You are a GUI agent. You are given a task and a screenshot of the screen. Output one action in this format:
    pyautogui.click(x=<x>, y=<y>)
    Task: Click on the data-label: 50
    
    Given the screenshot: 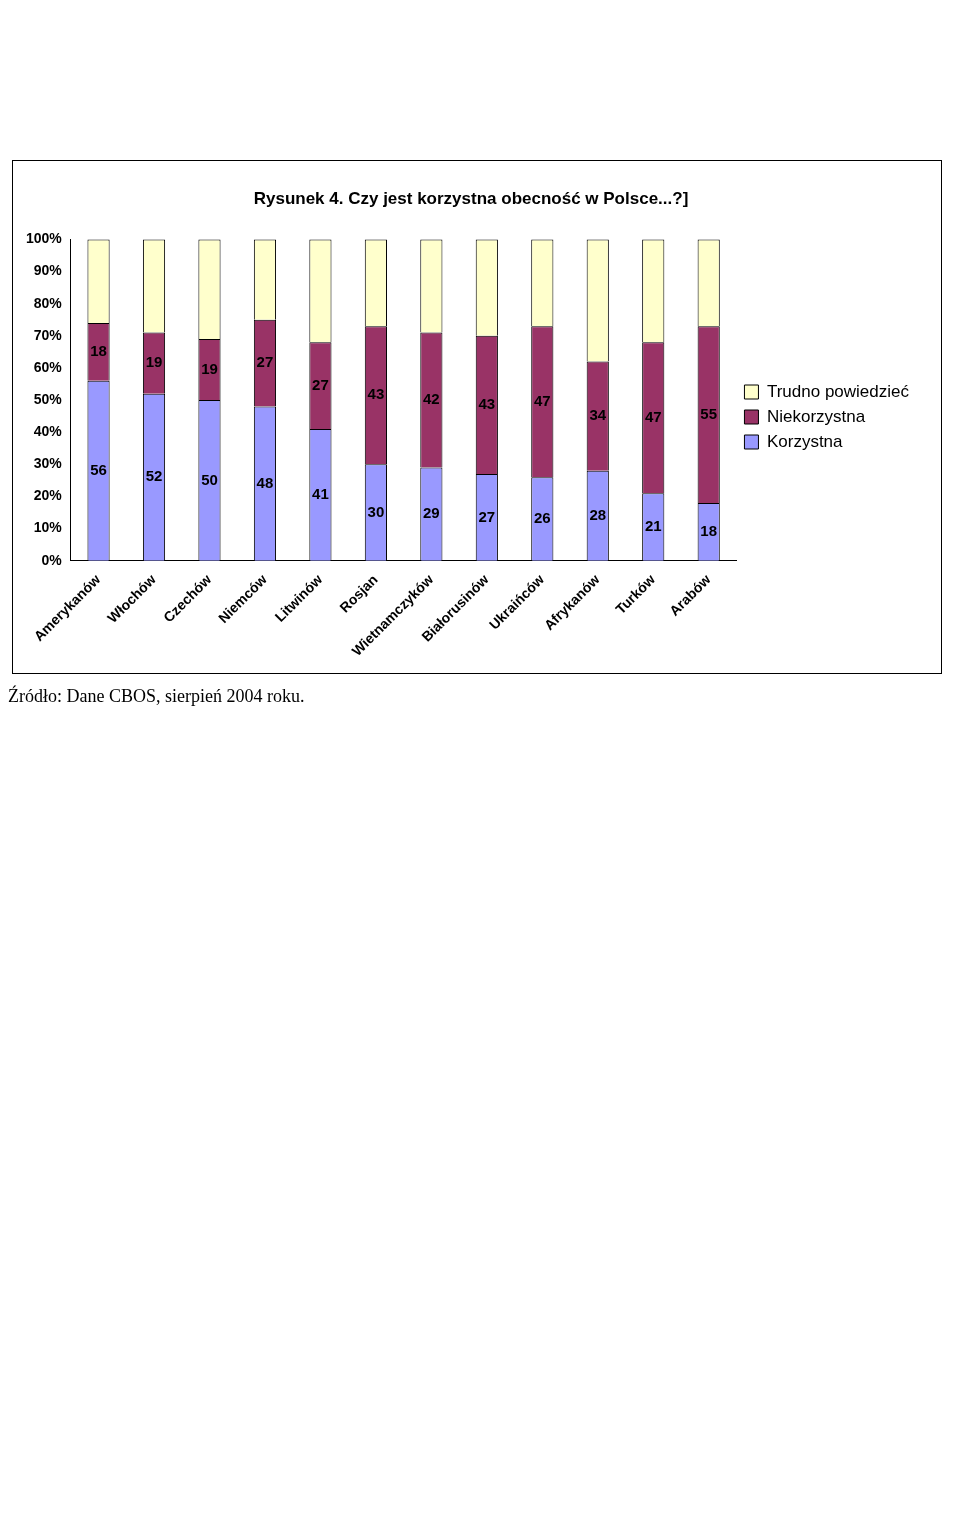 What is the action you would take?
    pyautogui.click(x=209, y=479)
    